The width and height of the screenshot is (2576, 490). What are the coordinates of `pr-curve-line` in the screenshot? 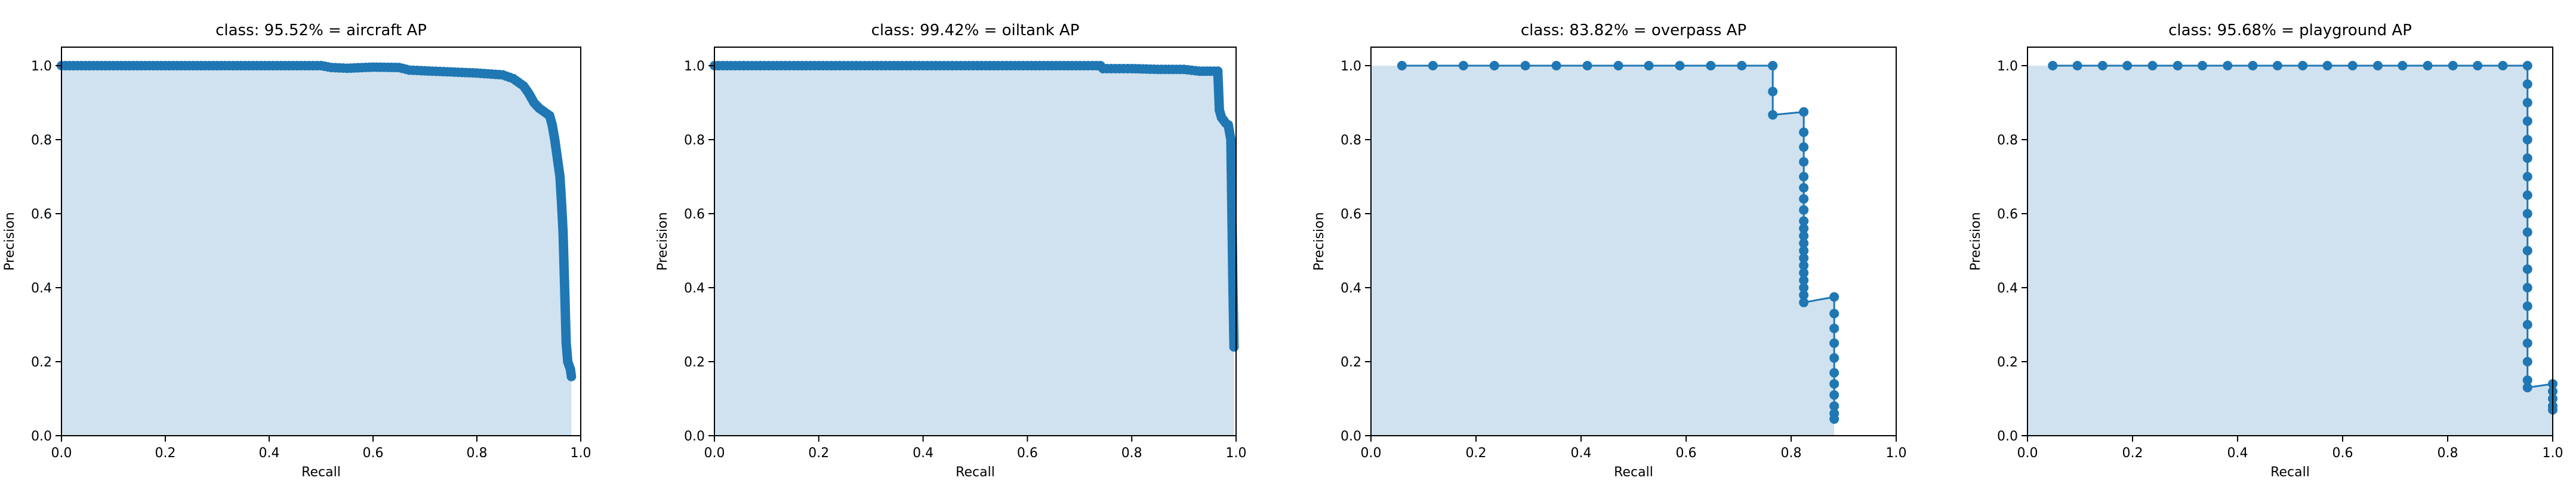 It's located at (1618, 242).